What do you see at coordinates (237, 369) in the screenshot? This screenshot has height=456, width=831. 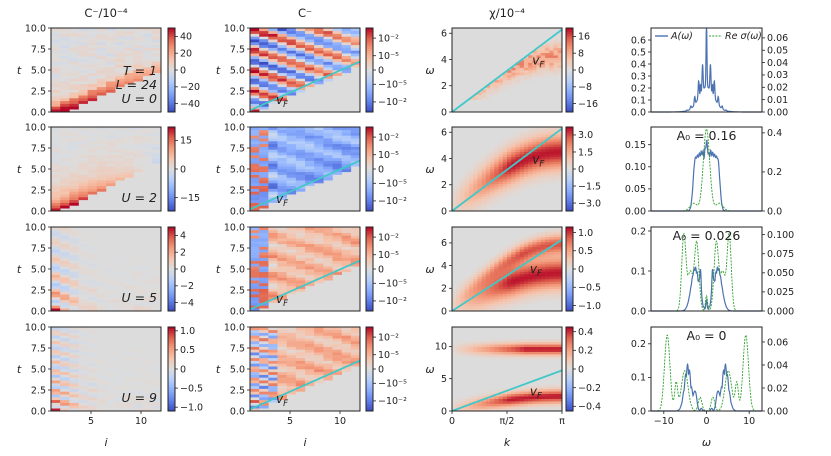 I see `y-tick-c2: 5.0` at bounding box center [237, 369].